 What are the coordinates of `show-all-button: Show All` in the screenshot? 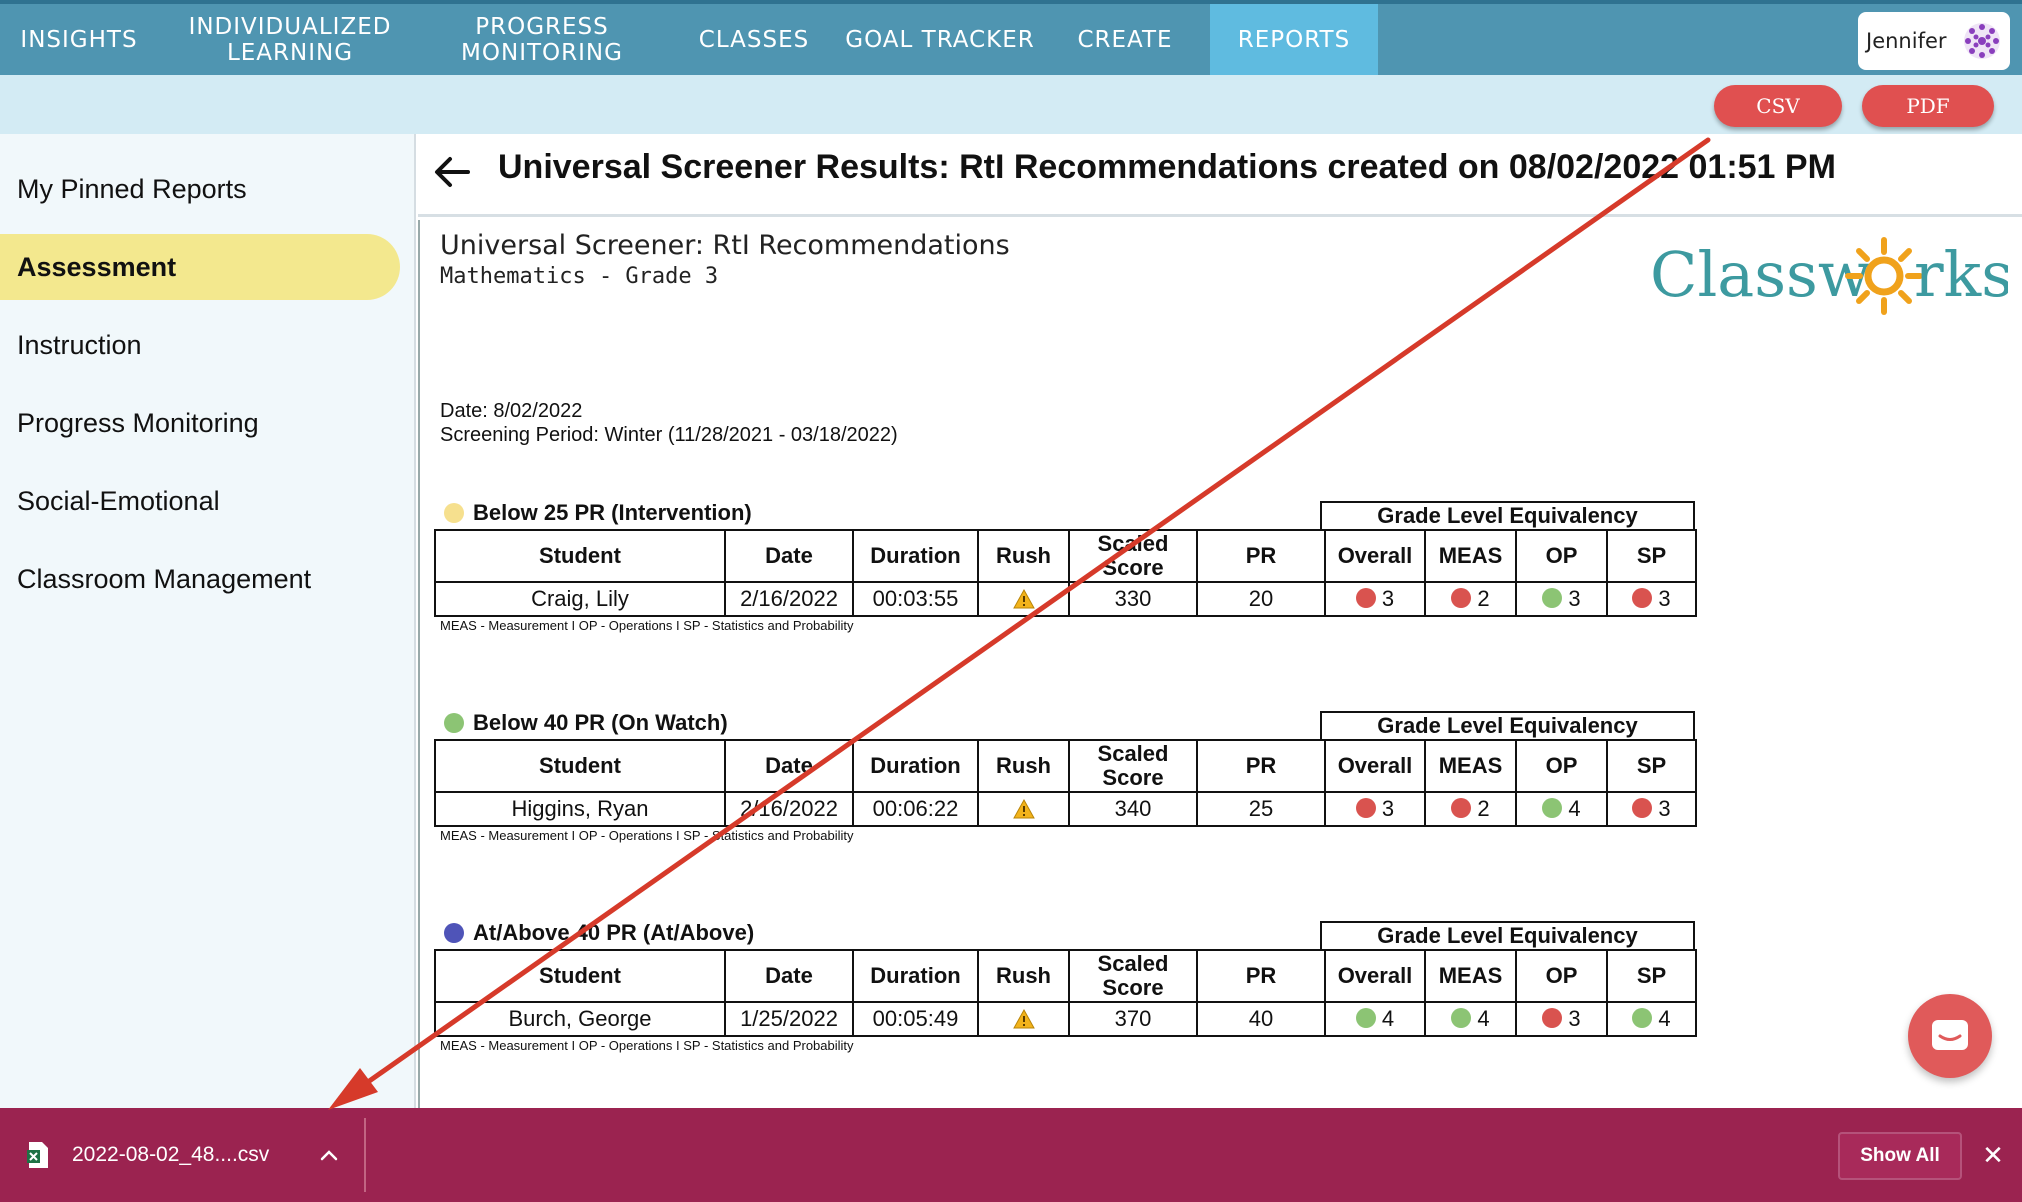 It's located at (1900, 1156).